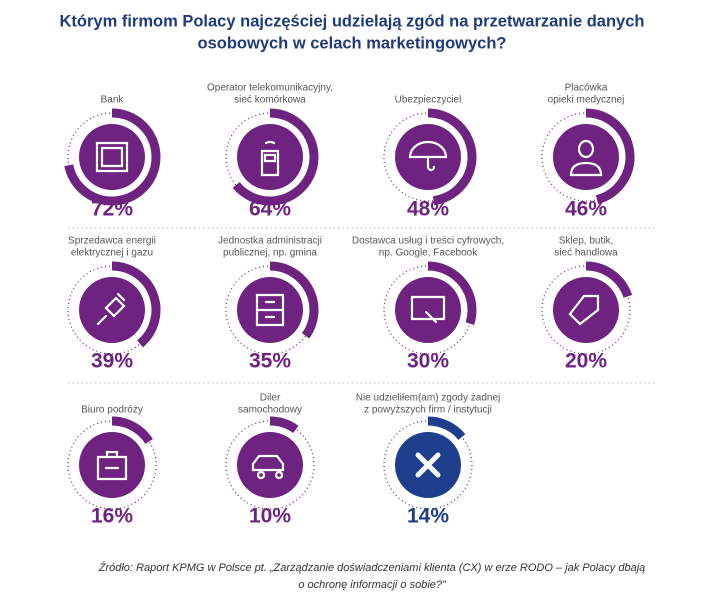  I want to click on value-label: 20%, so click(586, 361).